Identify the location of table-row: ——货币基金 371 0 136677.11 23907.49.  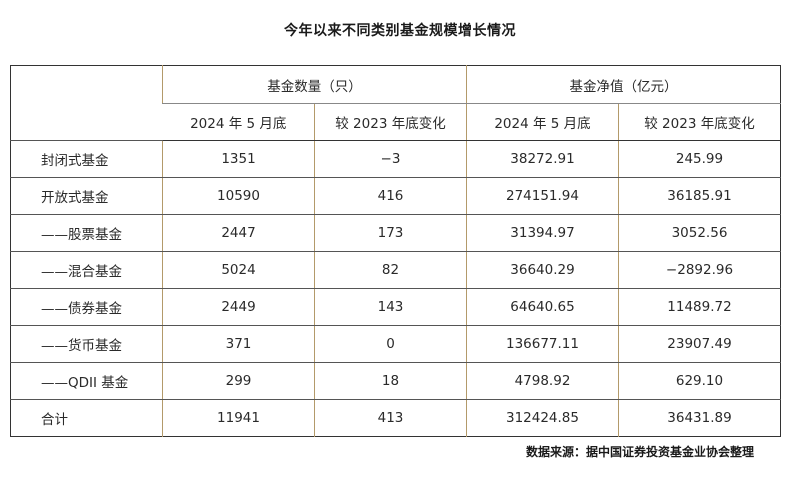
(395, 344).